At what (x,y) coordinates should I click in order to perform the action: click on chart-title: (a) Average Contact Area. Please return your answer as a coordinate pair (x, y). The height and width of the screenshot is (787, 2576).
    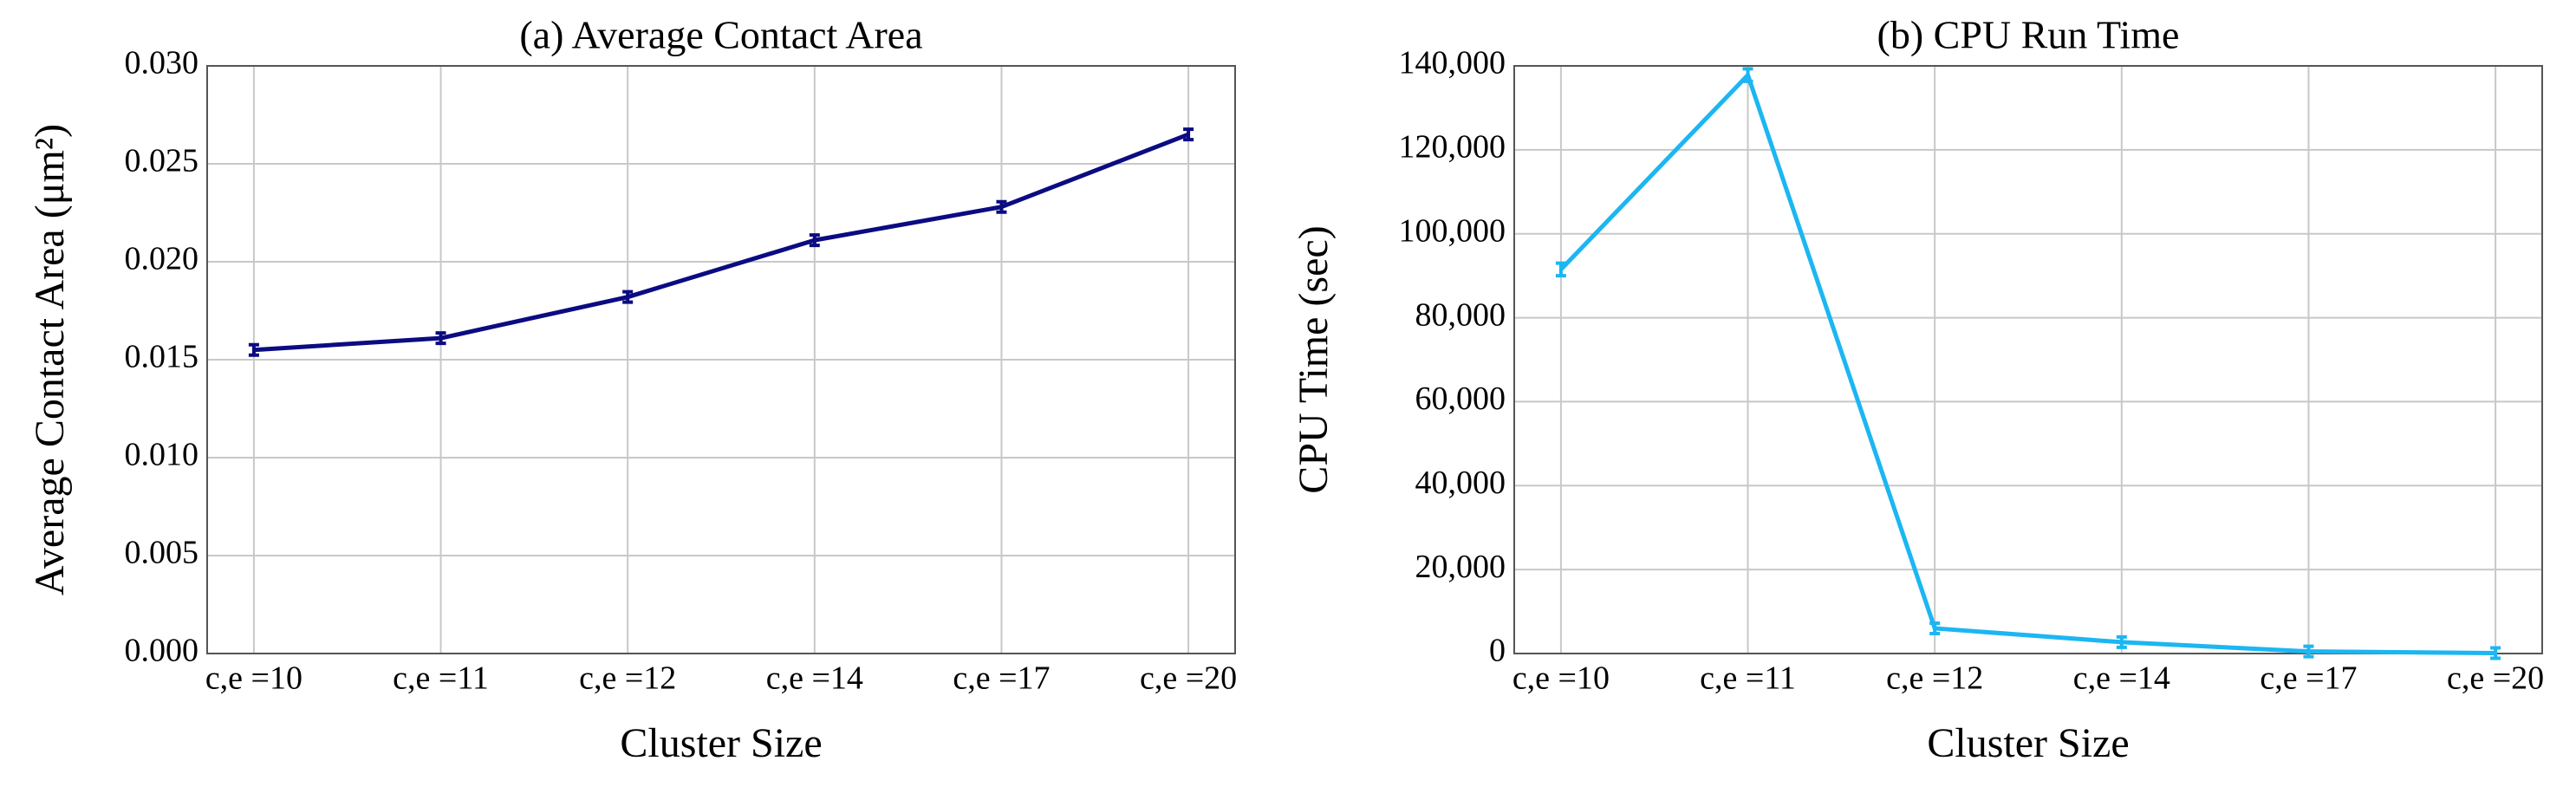
    Looking at the image, I should click on (720, 35).